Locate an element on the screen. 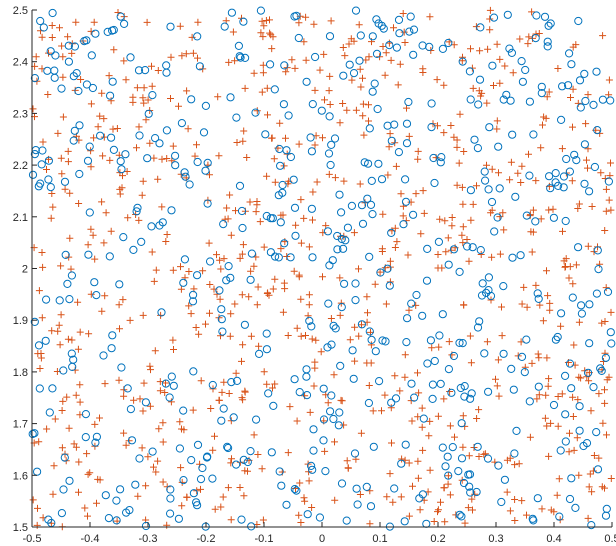 This screenshot has width=616, height=546. x-tick-label: -0.5 is located at coordinates (32, 539).